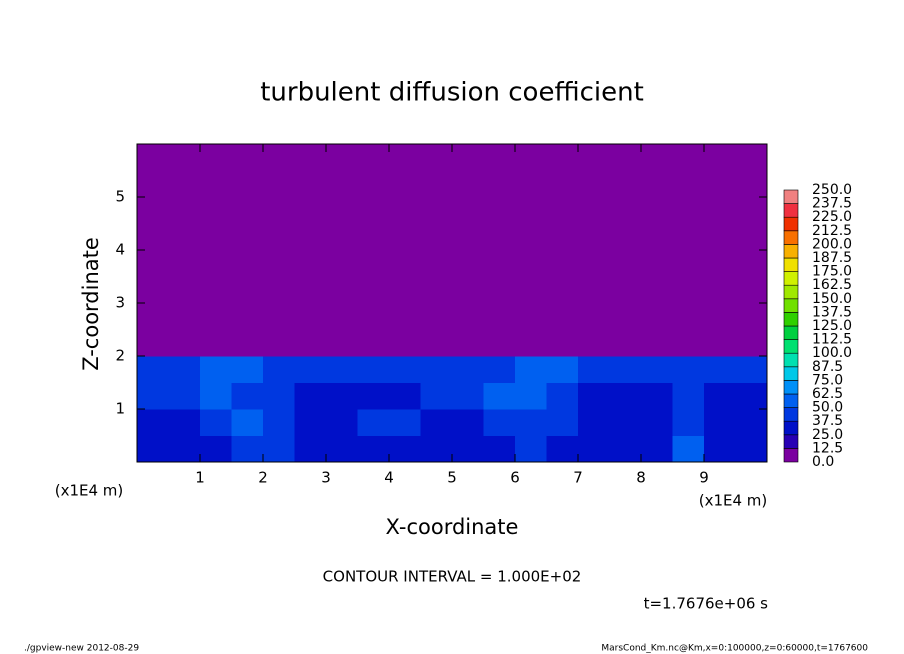 The width and height of the screenshot is (904, 654). Describe the element at coordinates (200, 478) in the screenshot. I see `x-tick-label: 1` at that location.